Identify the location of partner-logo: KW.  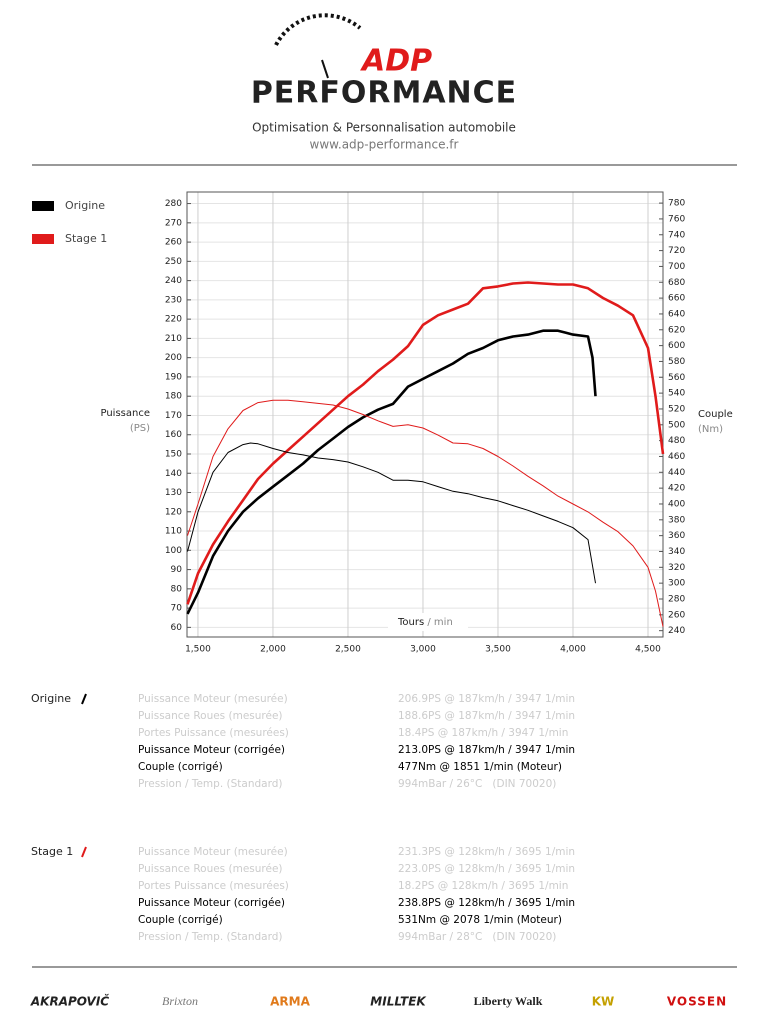
(603, 1002).